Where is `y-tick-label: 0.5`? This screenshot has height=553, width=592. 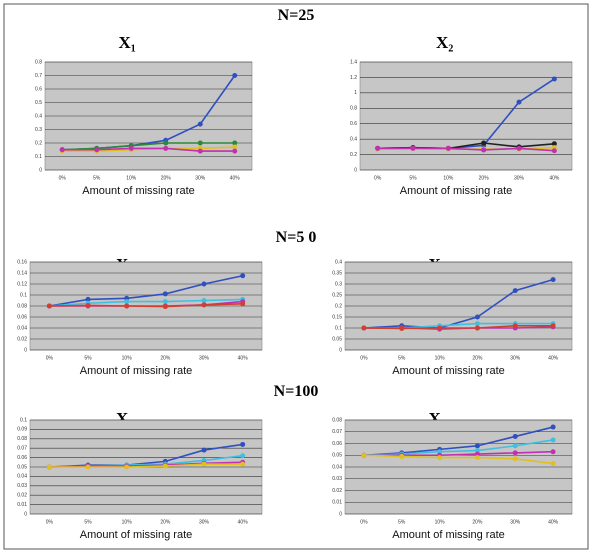
y-tick-label: 0.5 is located at coordinates (38, 103).